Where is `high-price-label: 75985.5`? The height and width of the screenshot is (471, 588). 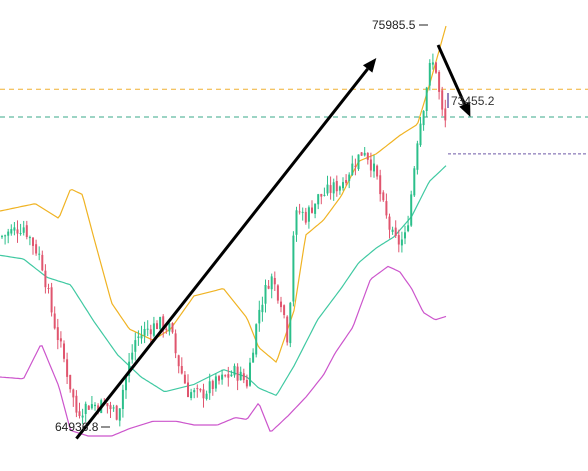 high-price-label: 75985.5 is located at coordinates (394, 25).